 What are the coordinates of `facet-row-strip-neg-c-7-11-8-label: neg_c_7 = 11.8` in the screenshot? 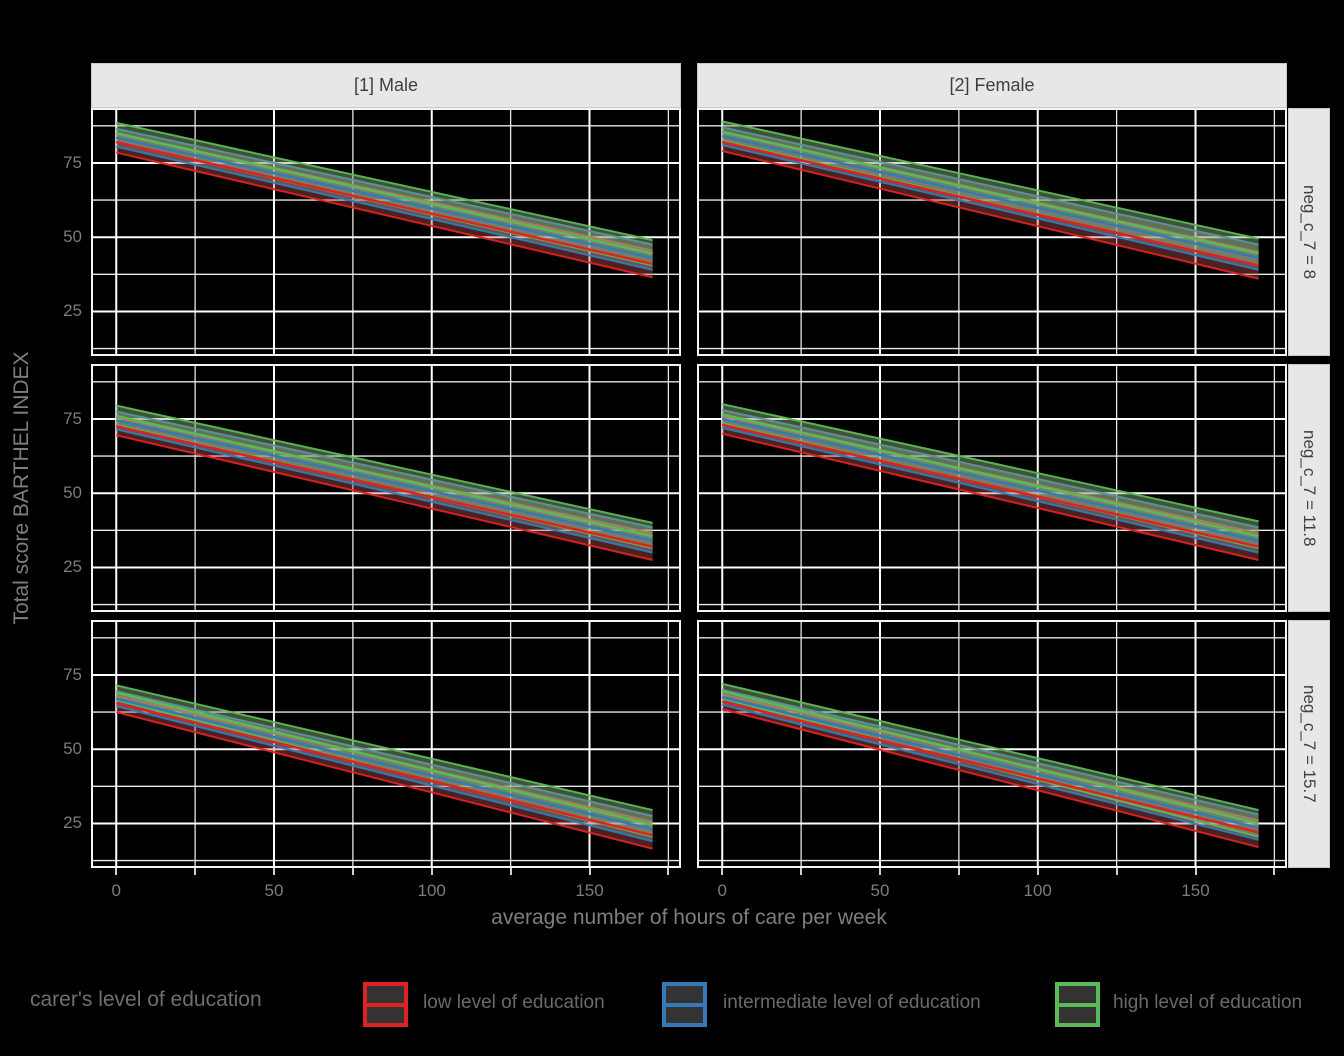 It's located at (1309, 488).